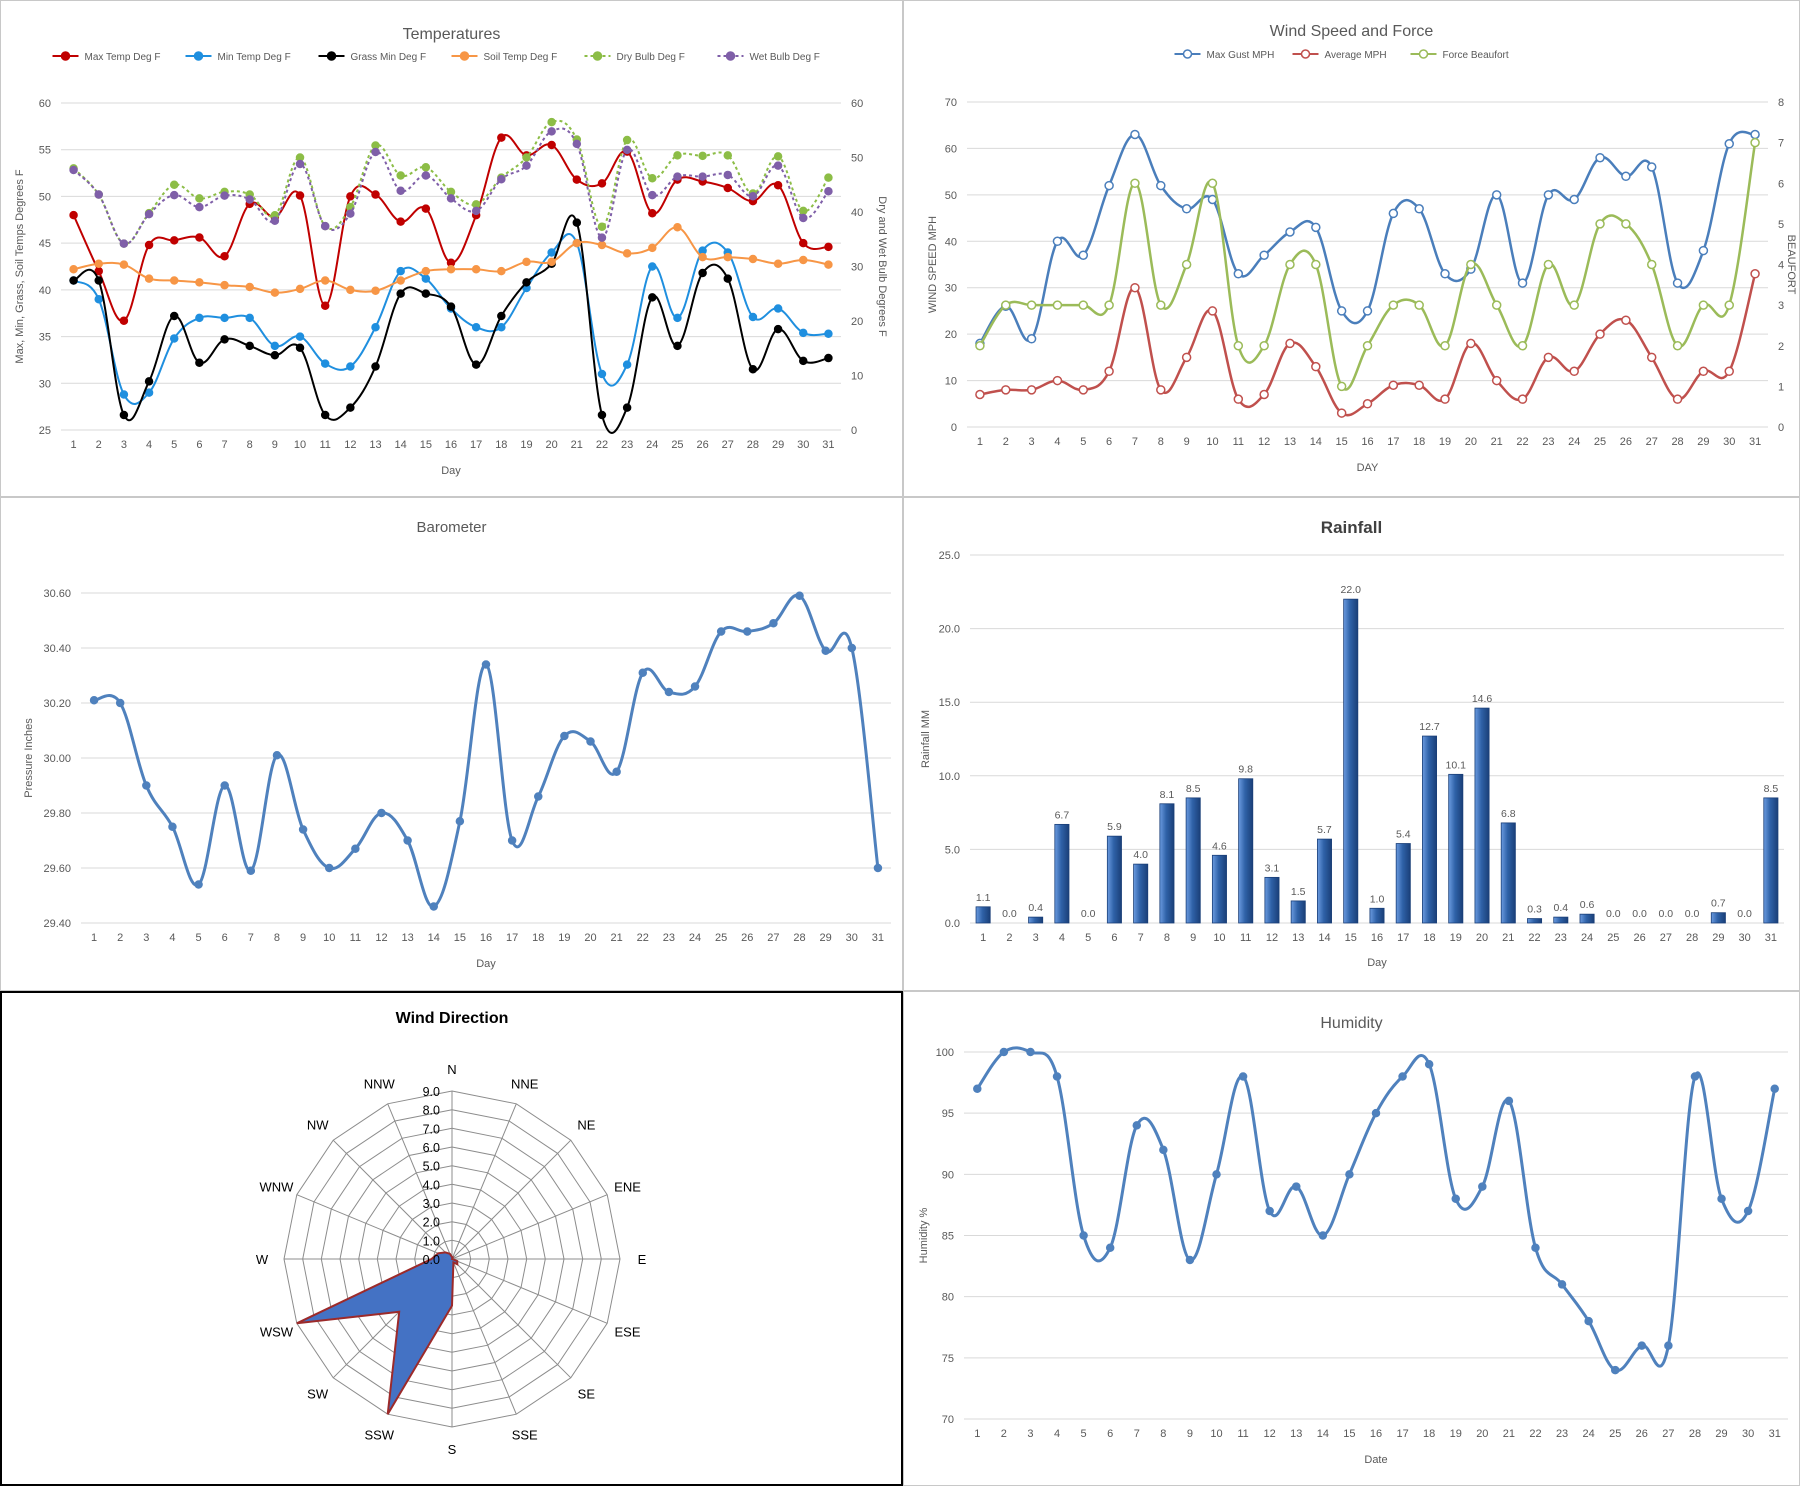 Image resolution: width=1800 pixels, height=1486 pixels. Describe the element at coordinates (1323, 1434) in the screenshot. I see `x-tick-label: 14` at that location.